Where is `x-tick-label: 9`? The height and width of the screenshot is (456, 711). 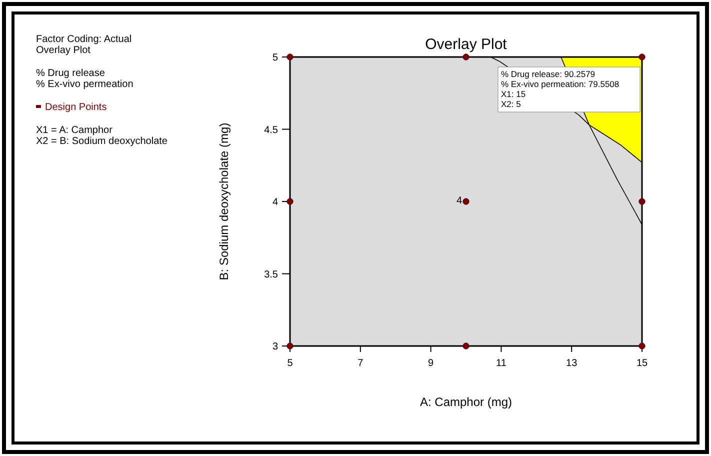
x-tick-label: 9 is located at coordinates (431, 363).